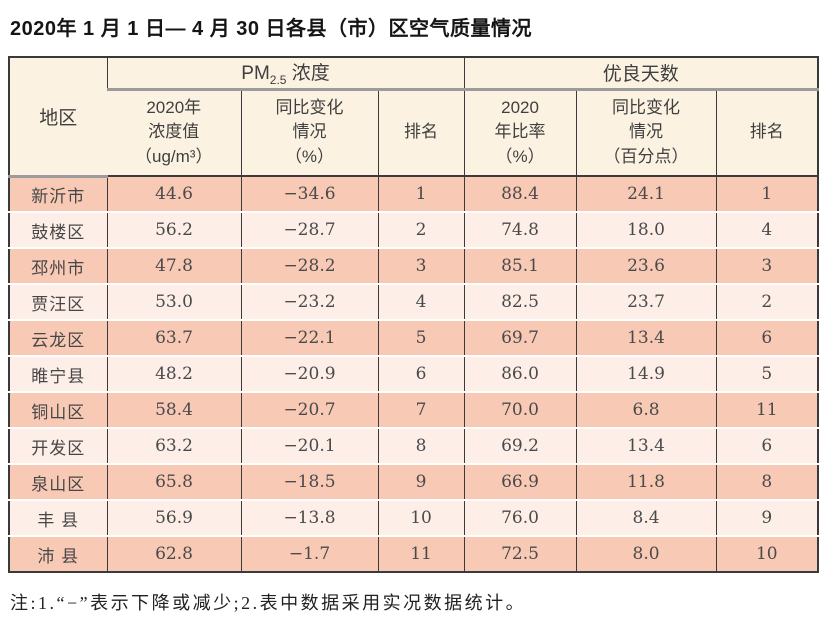 The height and width of the screenshot is (620, 825). Describe the element at coordinates (309, 194) in the screenshot. I see `cell-pm-change: −34.6` at that location.